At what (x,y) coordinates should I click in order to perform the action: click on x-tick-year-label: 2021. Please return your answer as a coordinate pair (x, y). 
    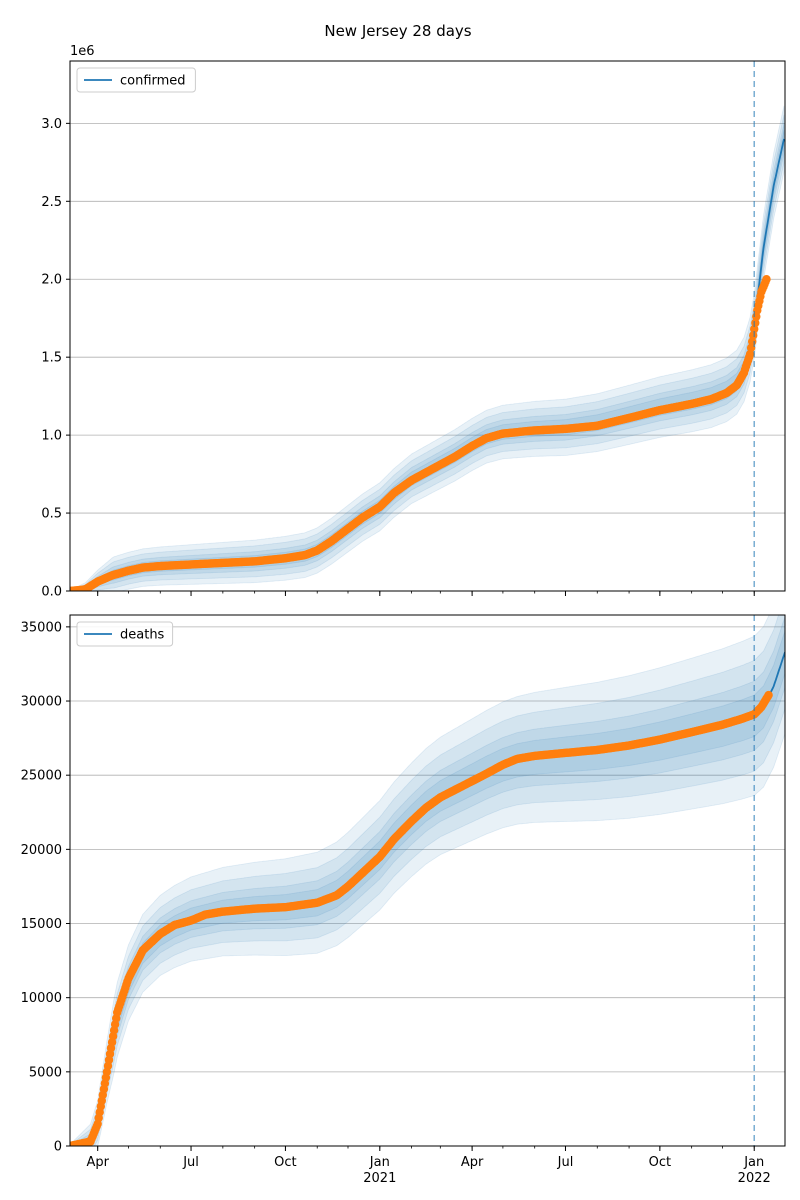
    Looking at the image, I should click on (379, 1178).